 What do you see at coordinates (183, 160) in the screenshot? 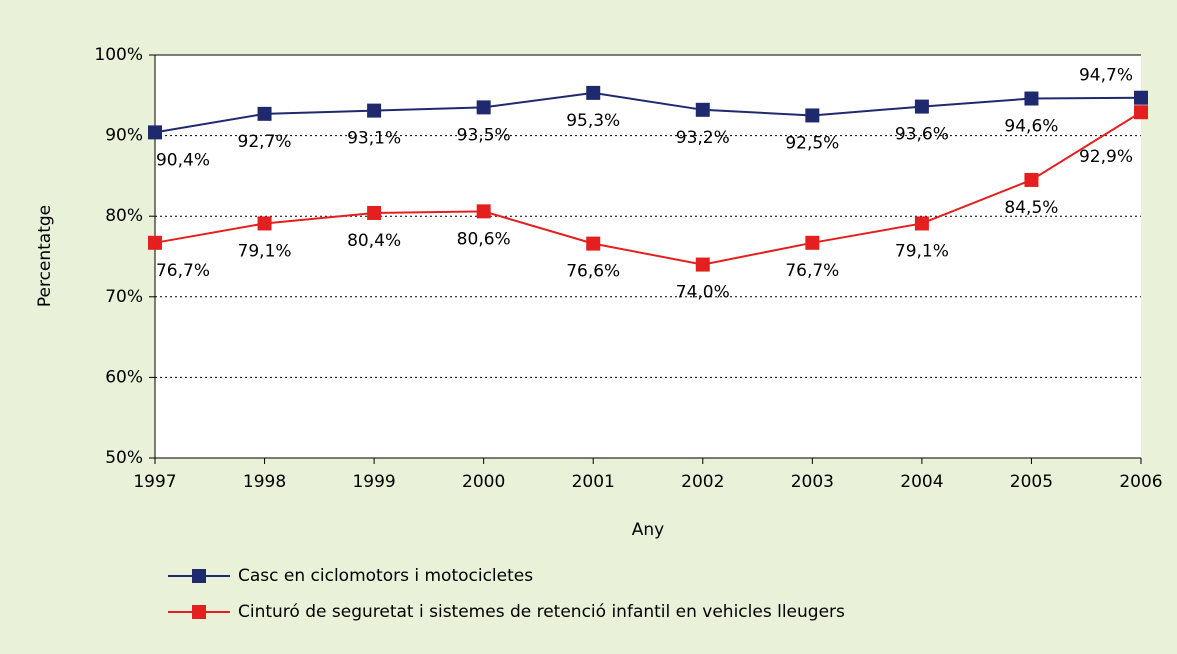
I see `data-label: 90,4%` at bounding box center [183, 160].